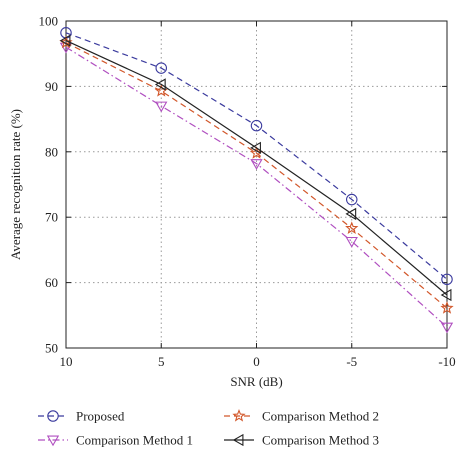  I want to click on y-axis-label: Average recognition rate (%), so click(15, 184).